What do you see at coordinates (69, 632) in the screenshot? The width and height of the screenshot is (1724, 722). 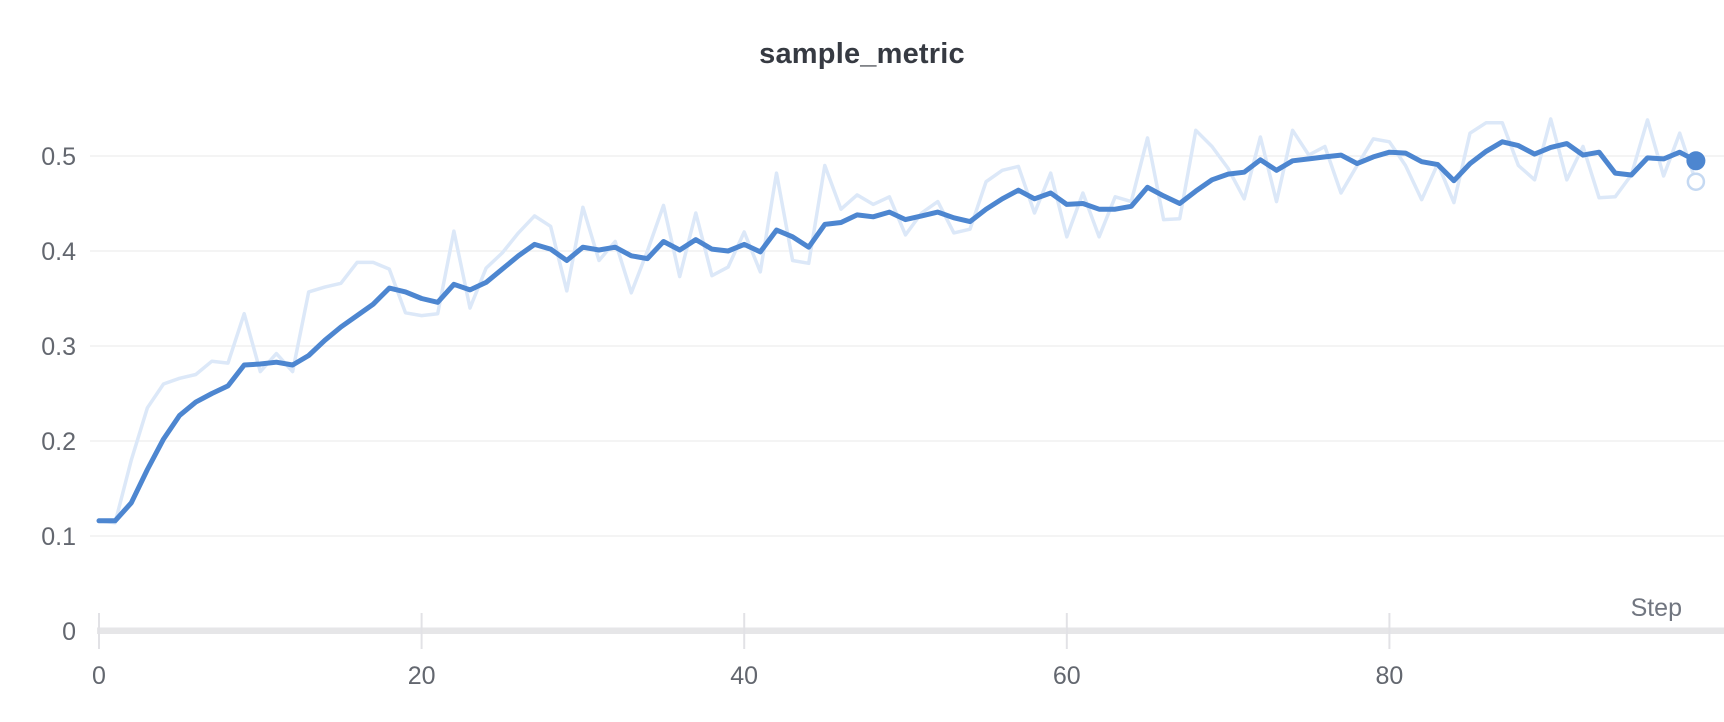 I see `y-tick-label-0: 0` at bounding box center [69, 632].